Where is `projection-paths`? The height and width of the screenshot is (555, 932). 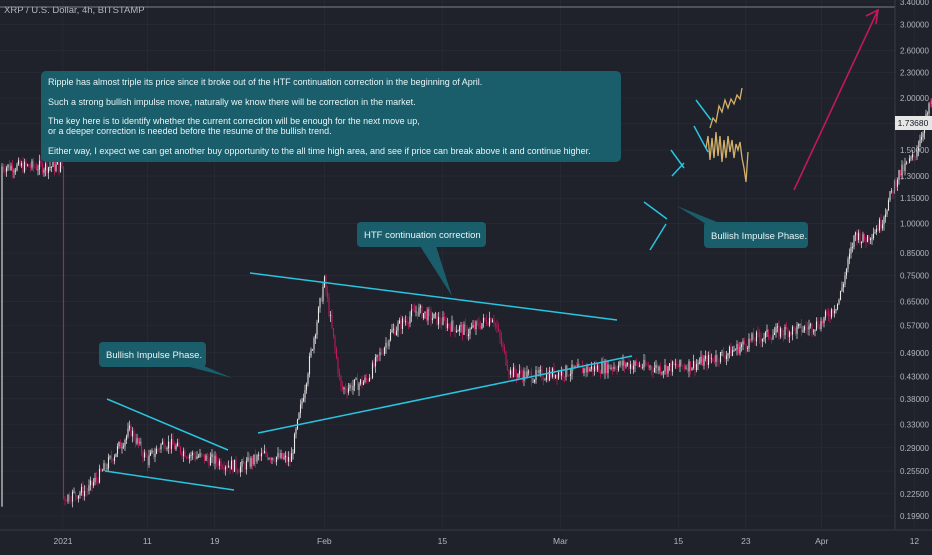
projection-paths is located at coordinates (727, 135).